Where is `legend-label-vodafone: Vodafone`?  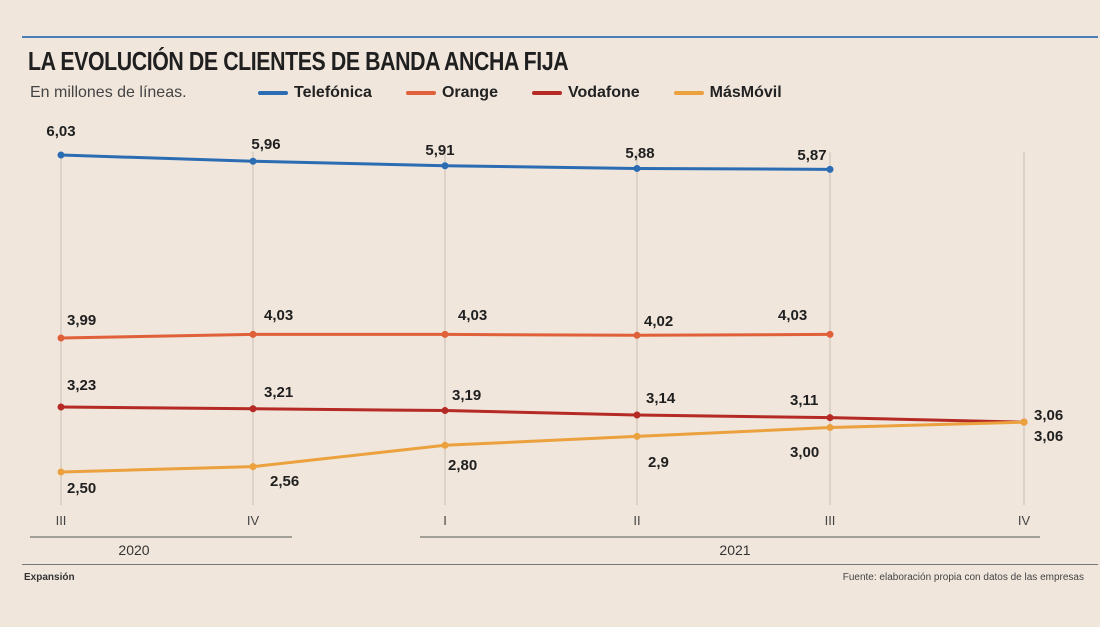 legend-label-vodafone: Vodafone is located at coordinates (603, 92).